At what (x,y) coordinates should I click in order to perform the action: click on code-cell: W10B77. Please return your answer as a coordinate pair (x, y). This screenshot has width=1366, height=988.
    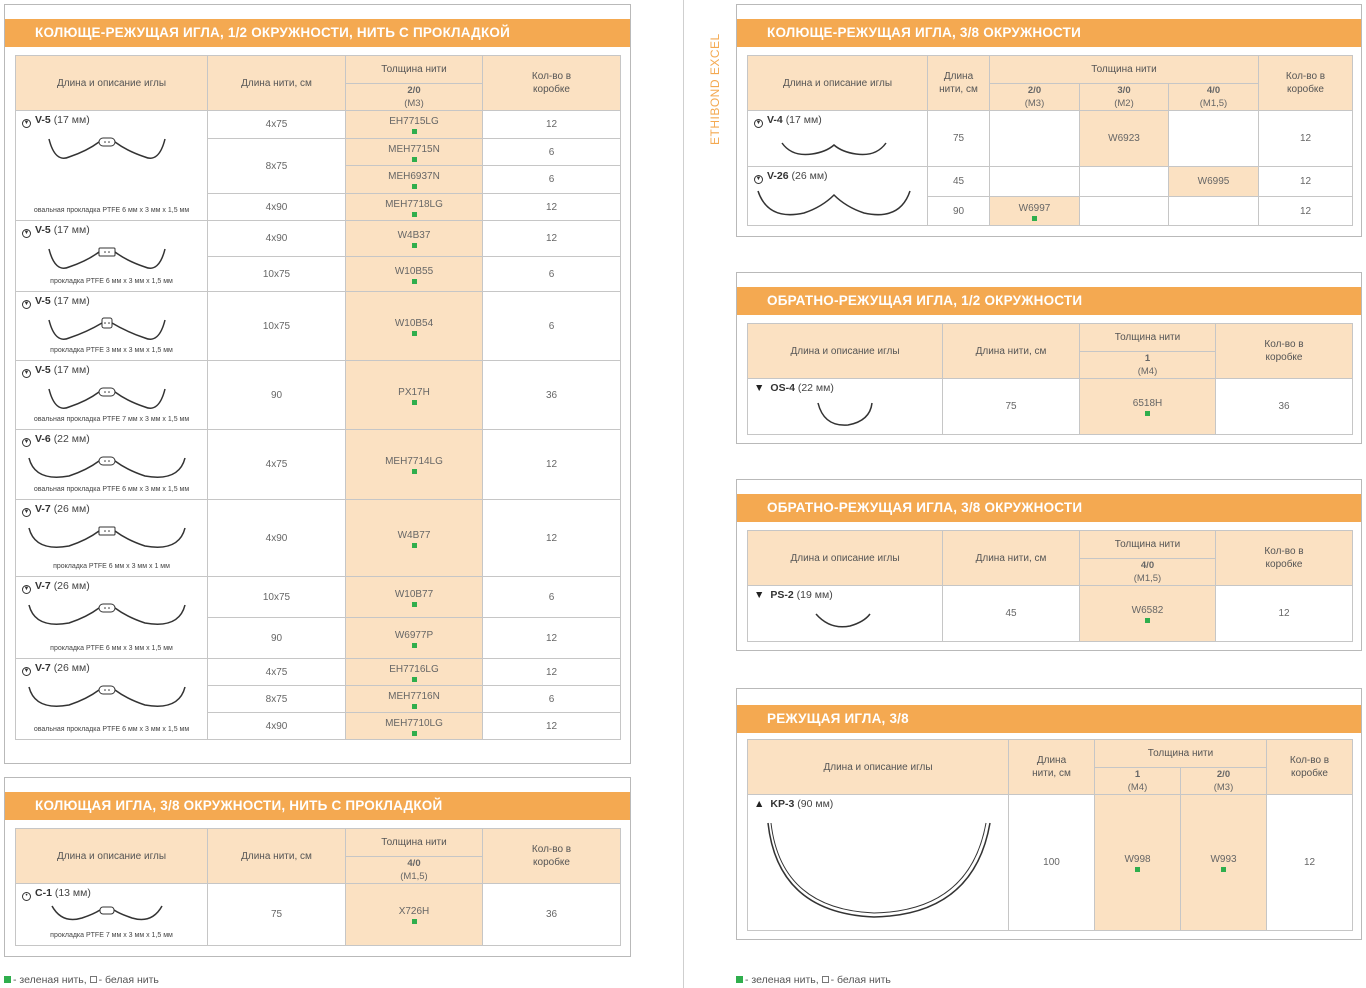
    Looking at the image, I should click on (414, 597).